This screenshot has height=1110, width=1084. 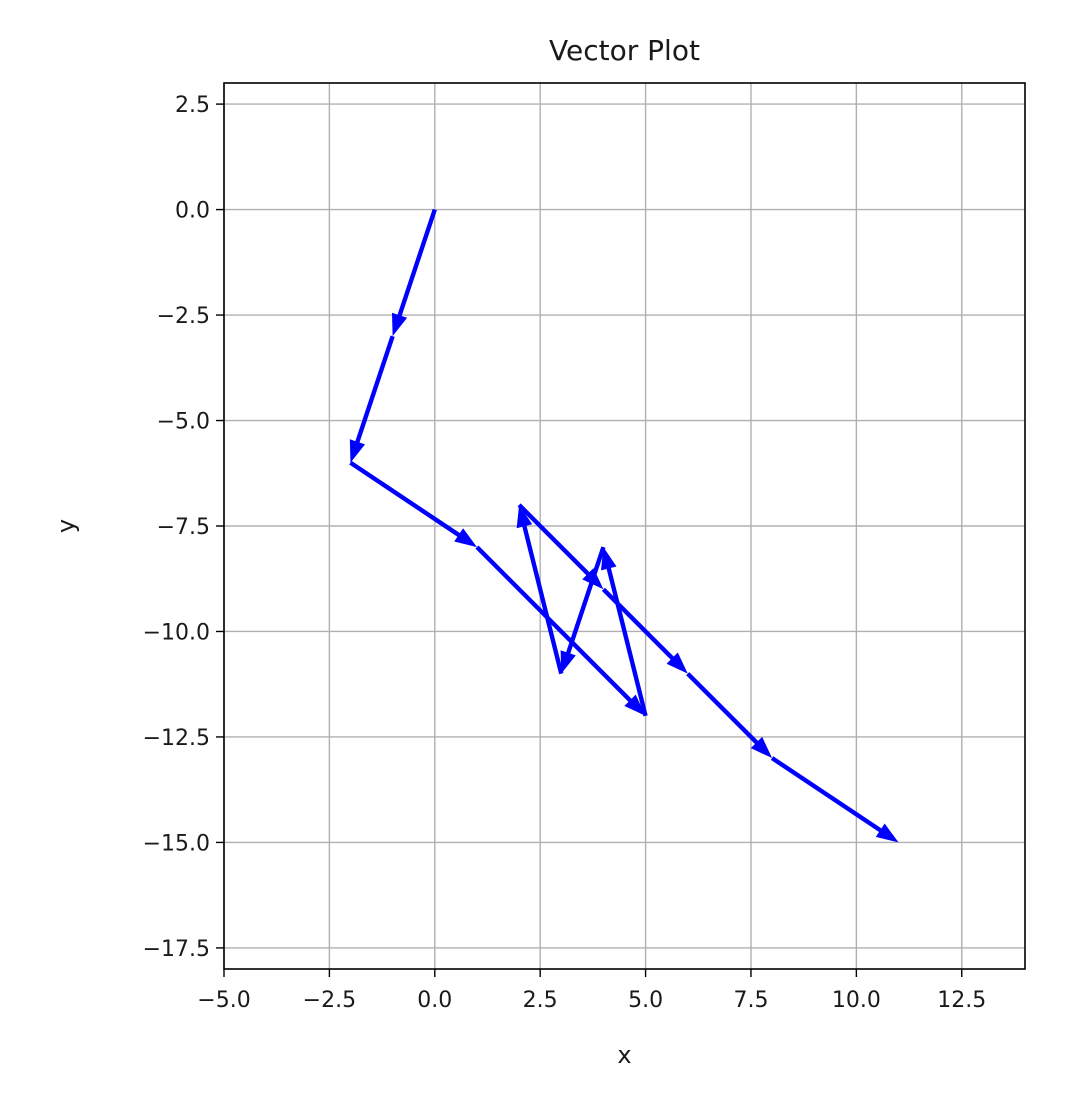 I want to click on y-axis-label: y, so click(x=66, y=526).